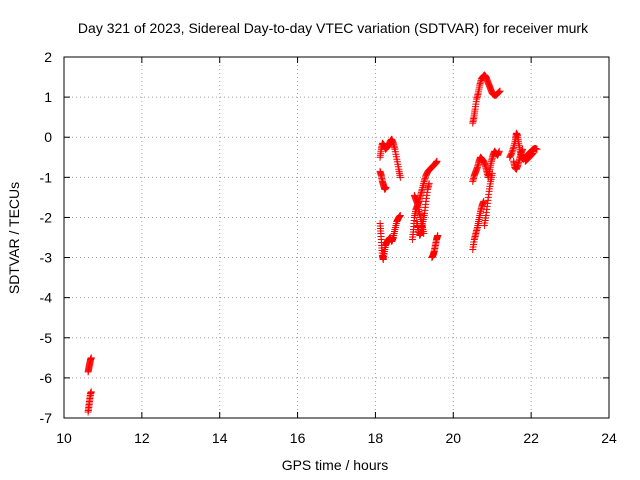 This screenshot has width=640, height=480. What do you see at coordinates (46, 298) in the screenshot?
I see `y-tick-label: -4` at bounding box center [46, 298].